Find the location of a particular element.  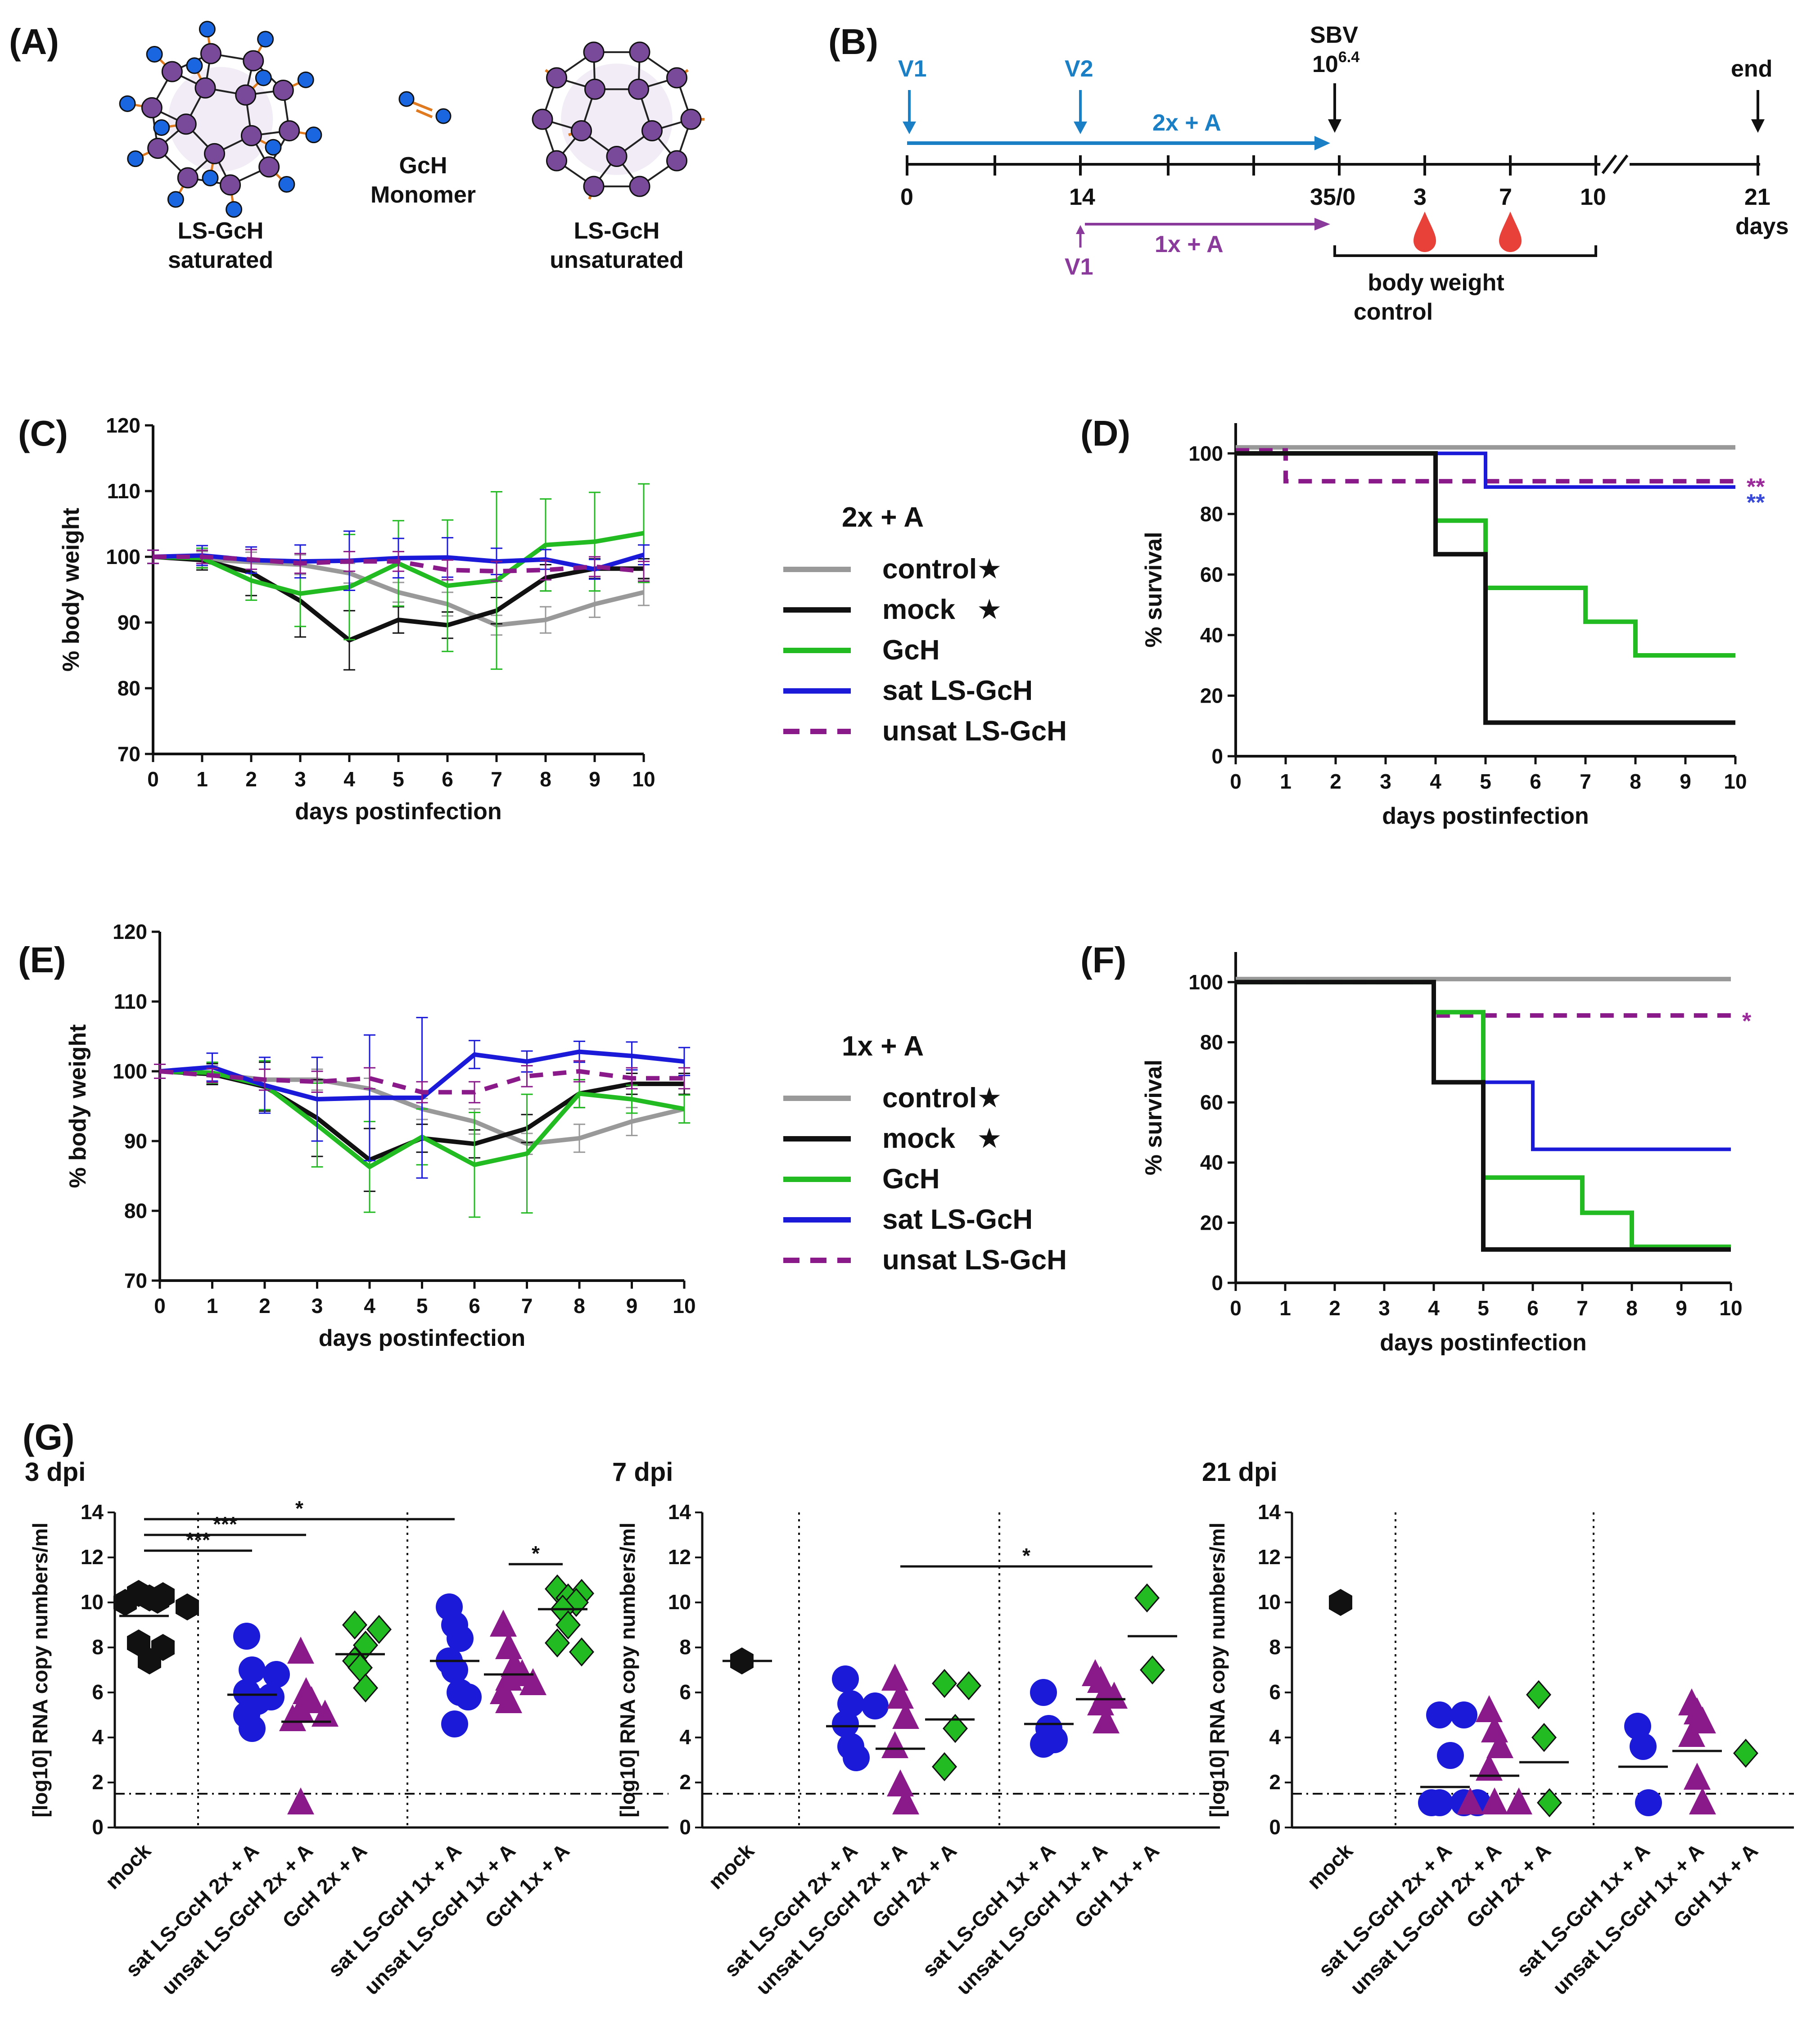

legend-label-mock: mock is located at coordinates (918, 609).